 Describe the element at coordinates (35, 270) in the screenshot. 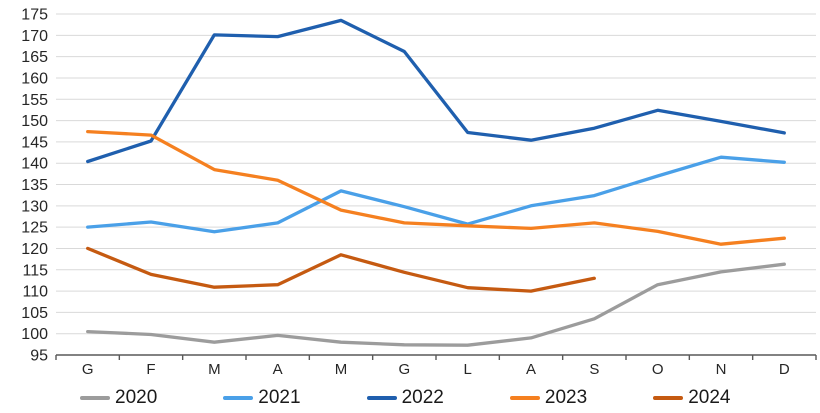

I see `y-axis-label: 115` at that location.